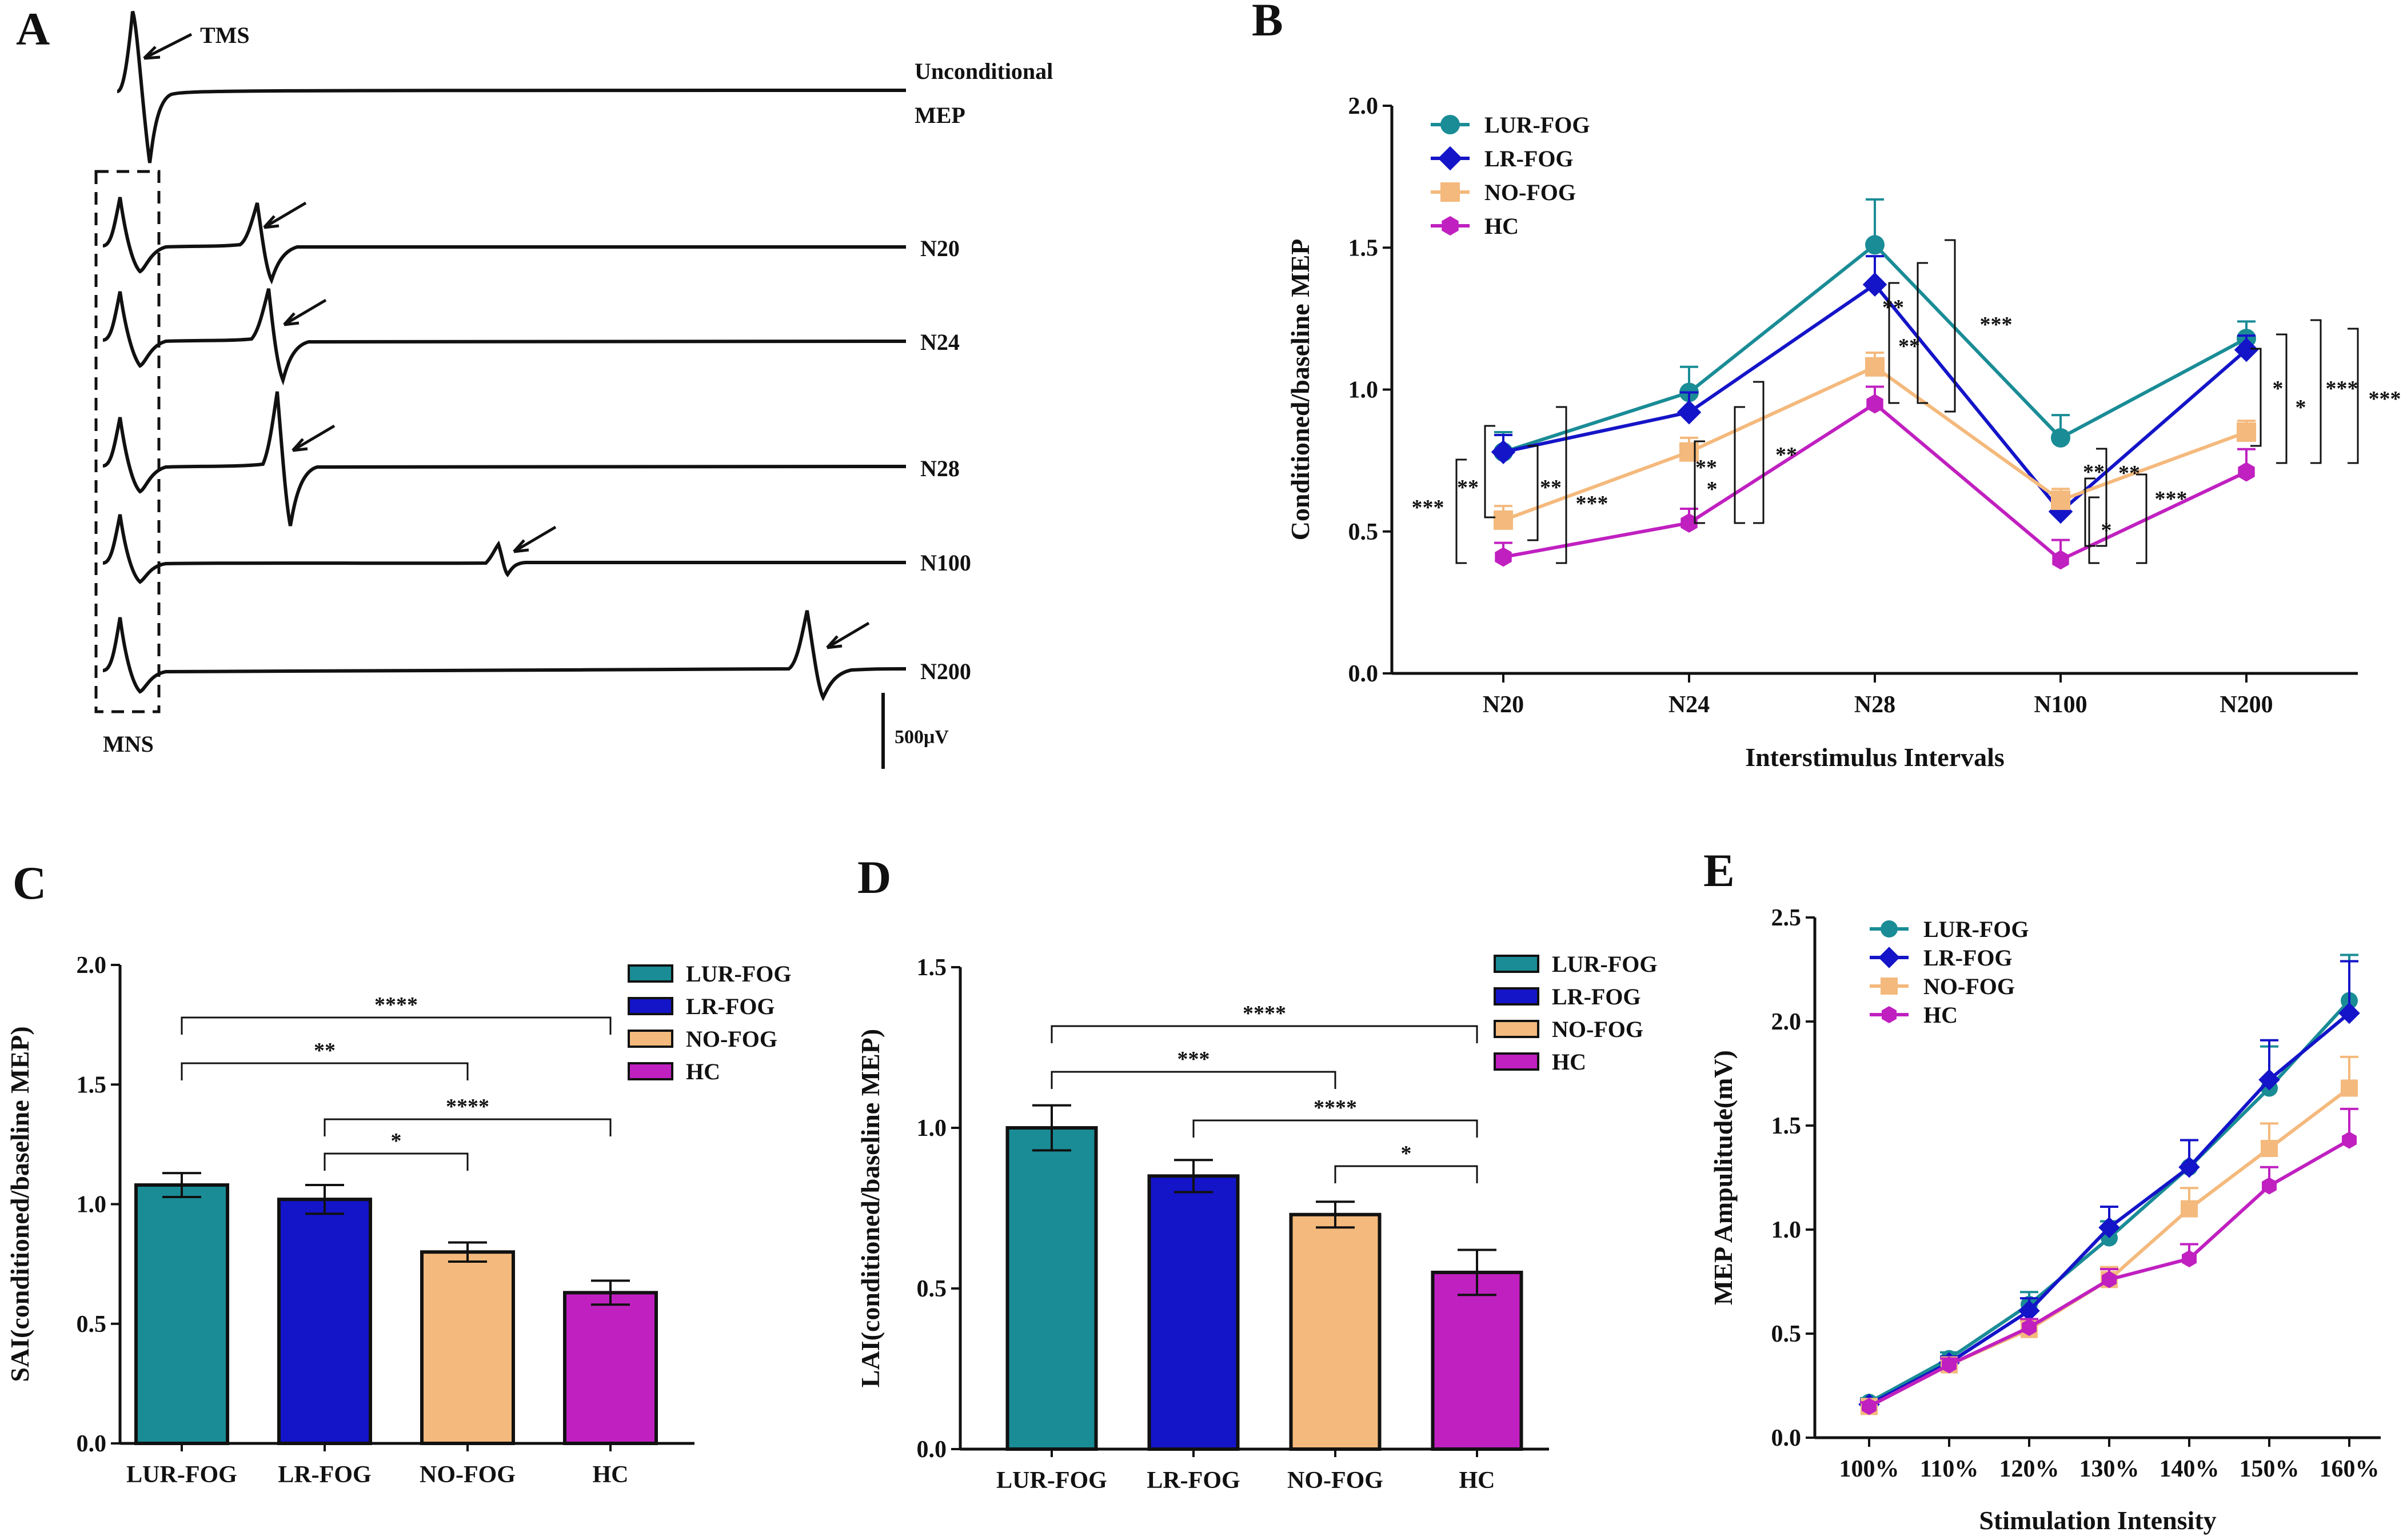 The width and height of the screenshot is (2407, 1540). I want to click on bar-hc, so click(610, 1368).